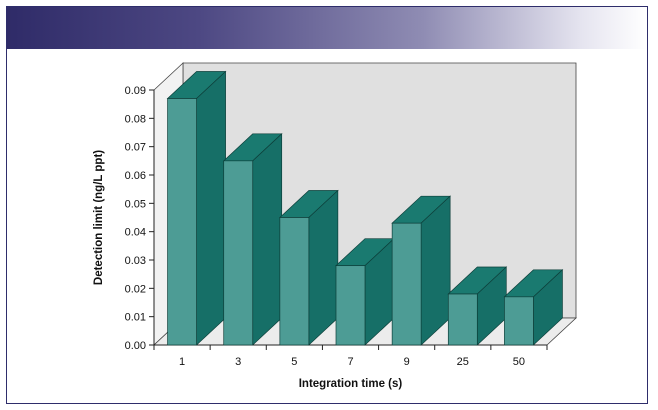  Describe the element at coordinates (135, 91) in the screenshot. I see `y-tick-label: 0.09` at that location.